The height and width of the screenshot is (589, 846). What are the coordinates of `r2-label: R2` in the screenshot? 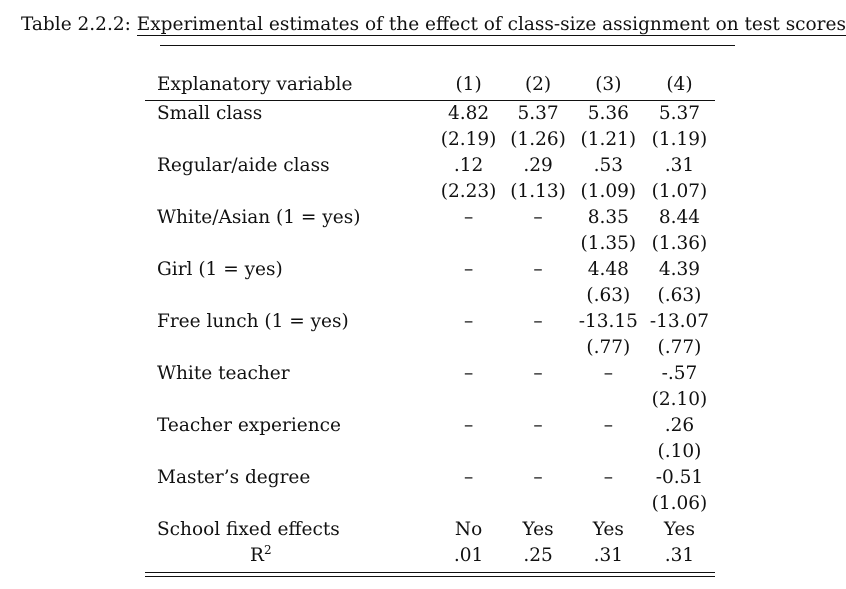 It's located at (289, 556).